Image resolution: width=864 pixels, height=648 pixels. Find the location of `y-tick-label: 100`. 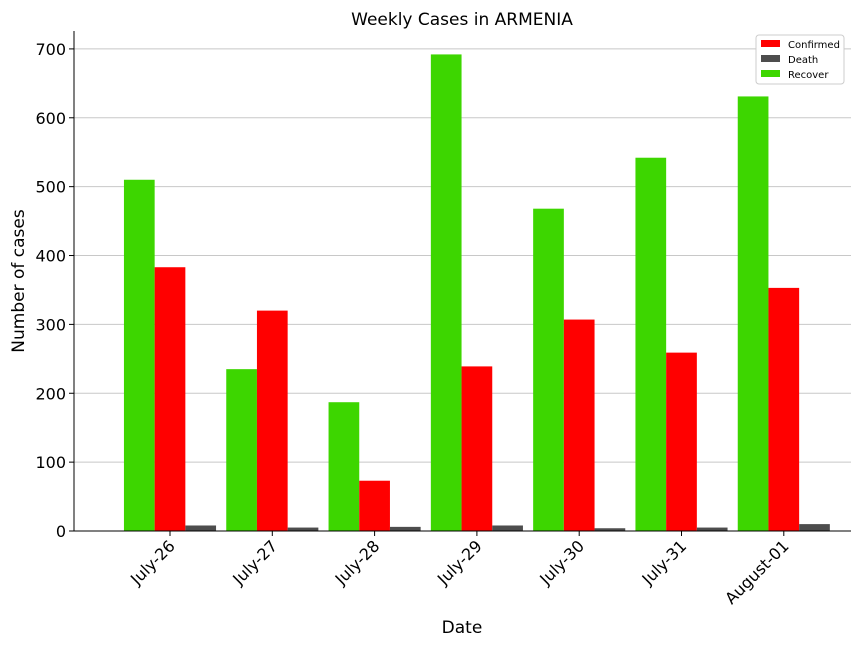

y-tick-label: 100 is located at coordinates (50, 462).